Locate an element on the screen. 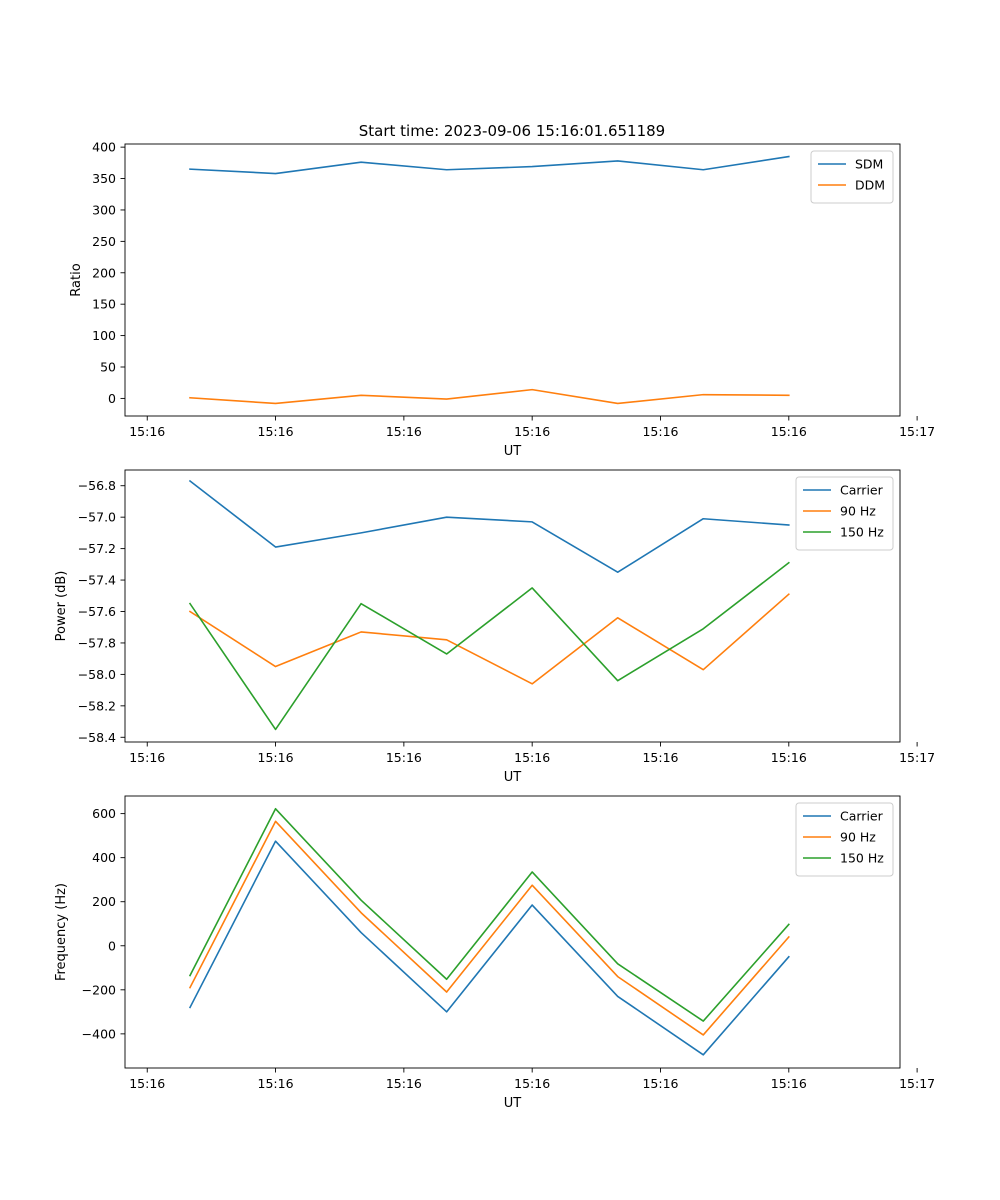 This screenshot has width=1000, height=1200. frequency-series-carrier is located at coordinates (489, 948).